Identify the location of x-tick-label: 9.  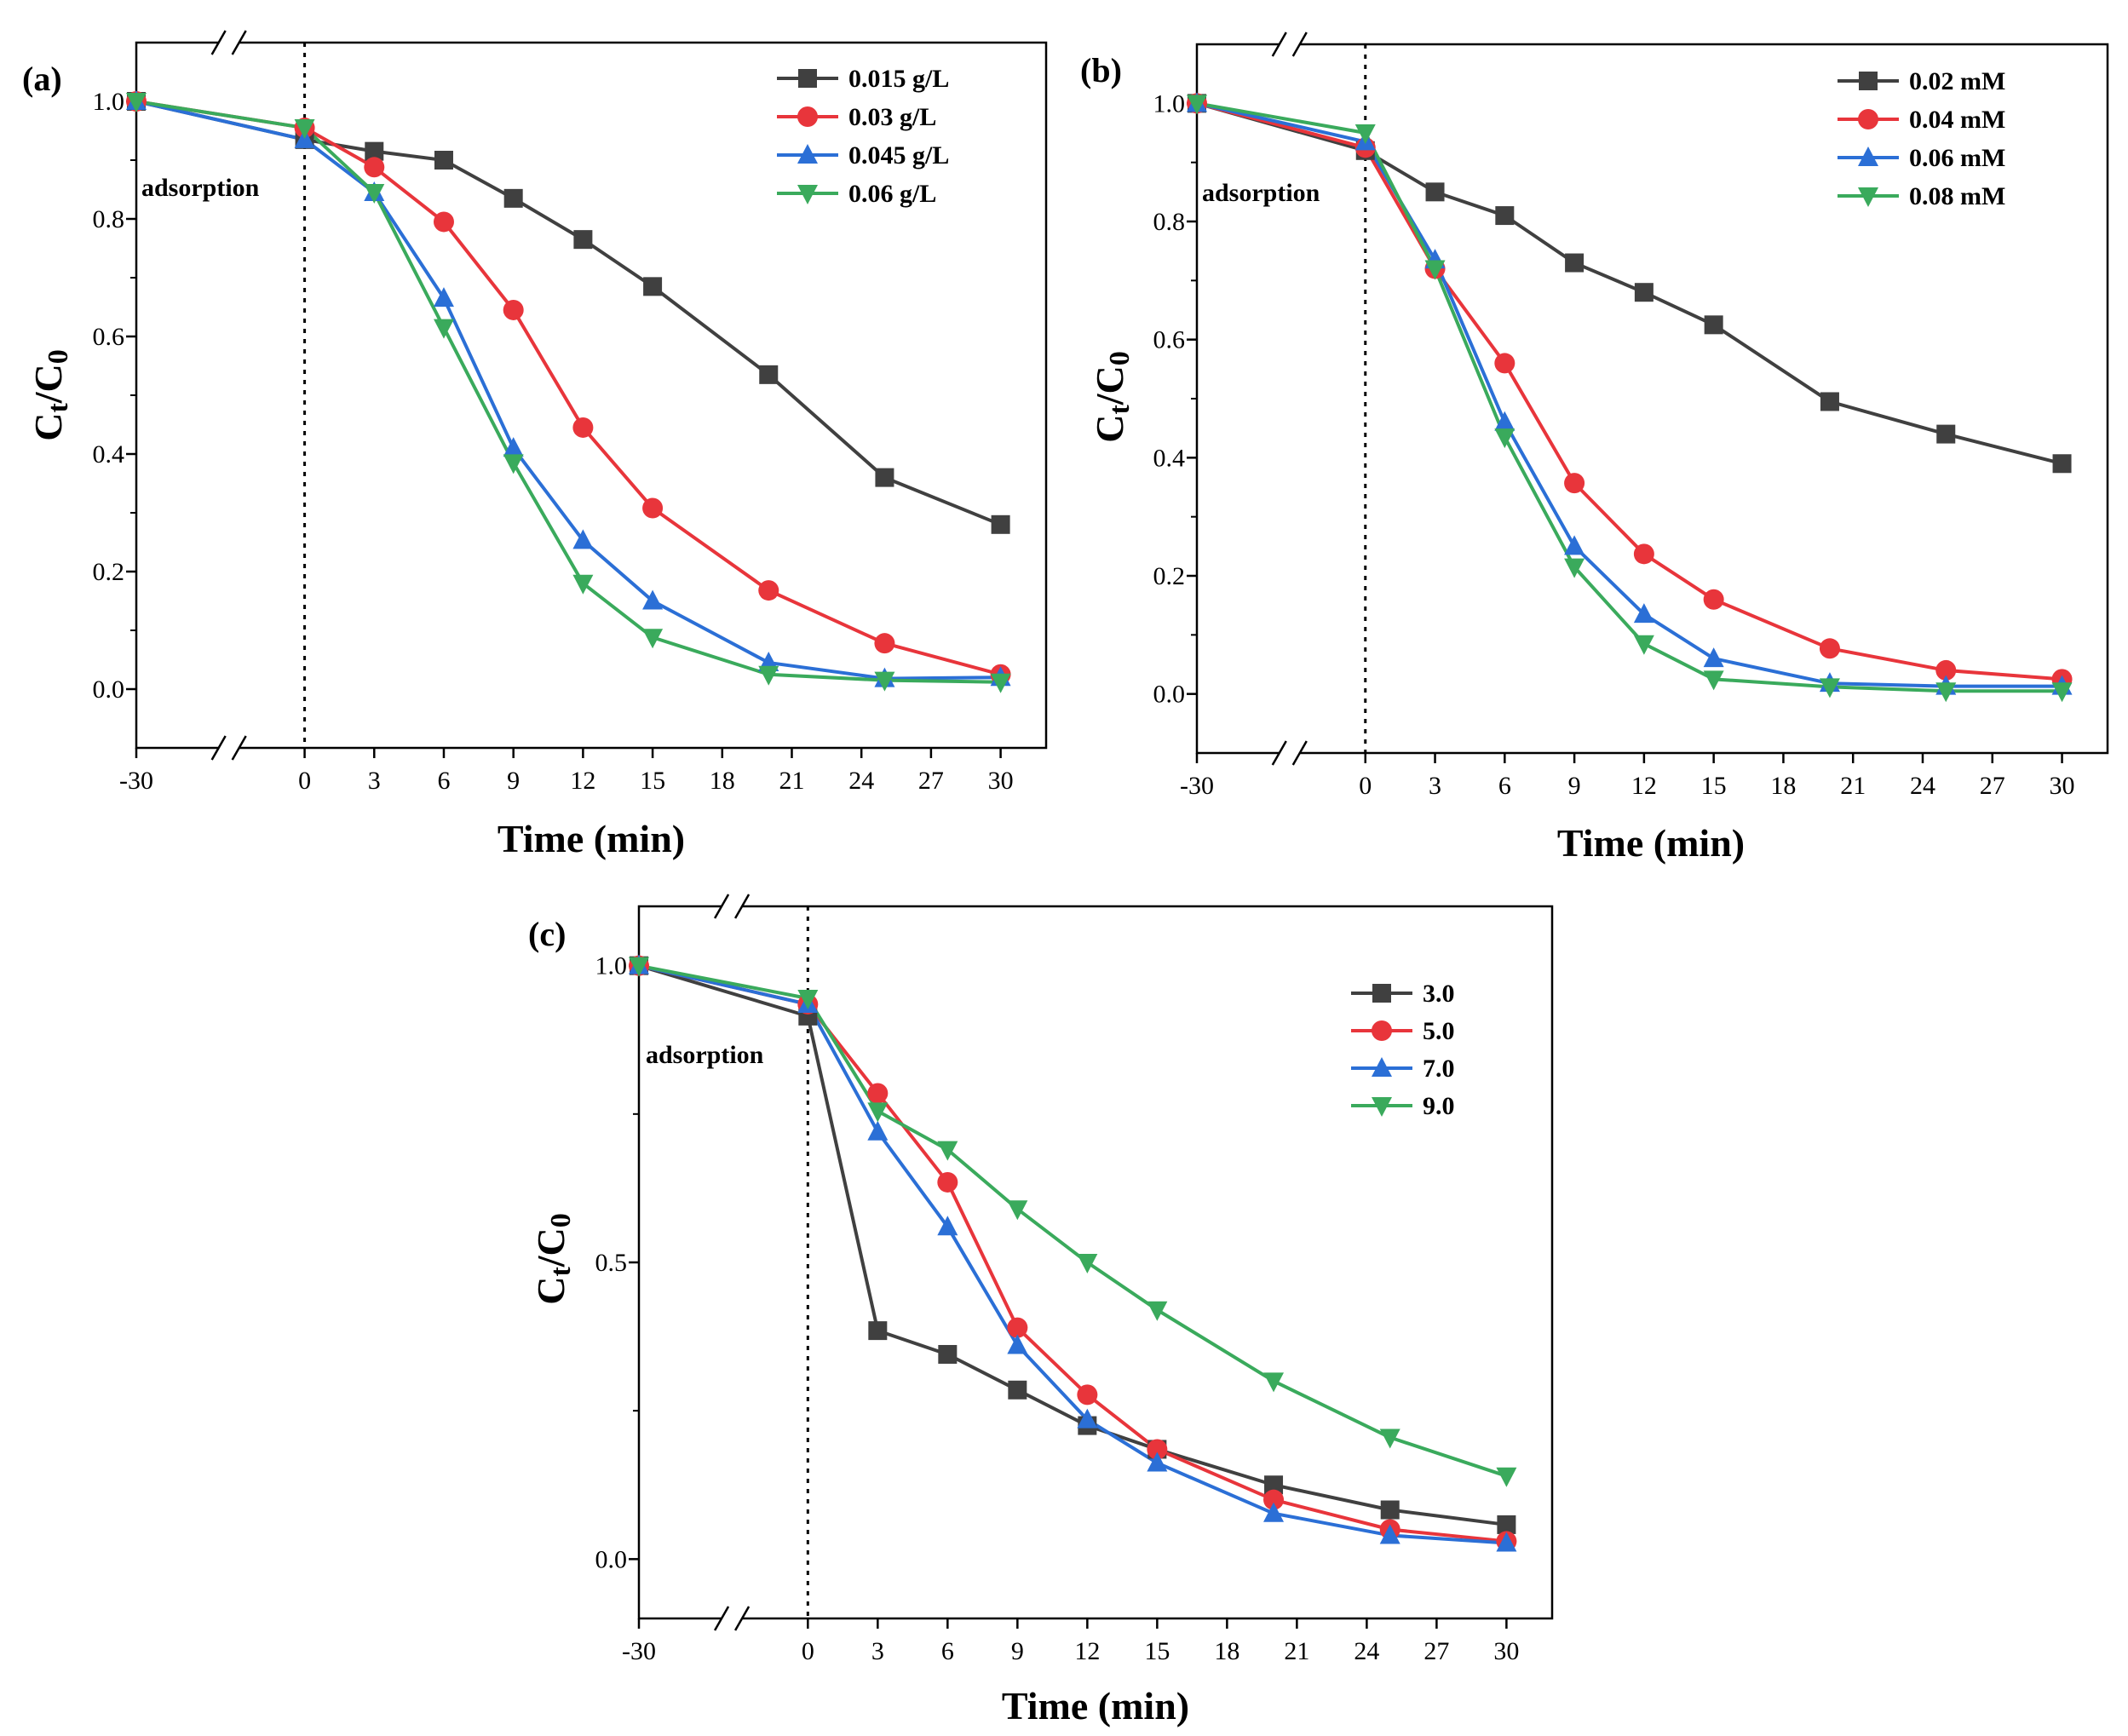
(1017, 1651).